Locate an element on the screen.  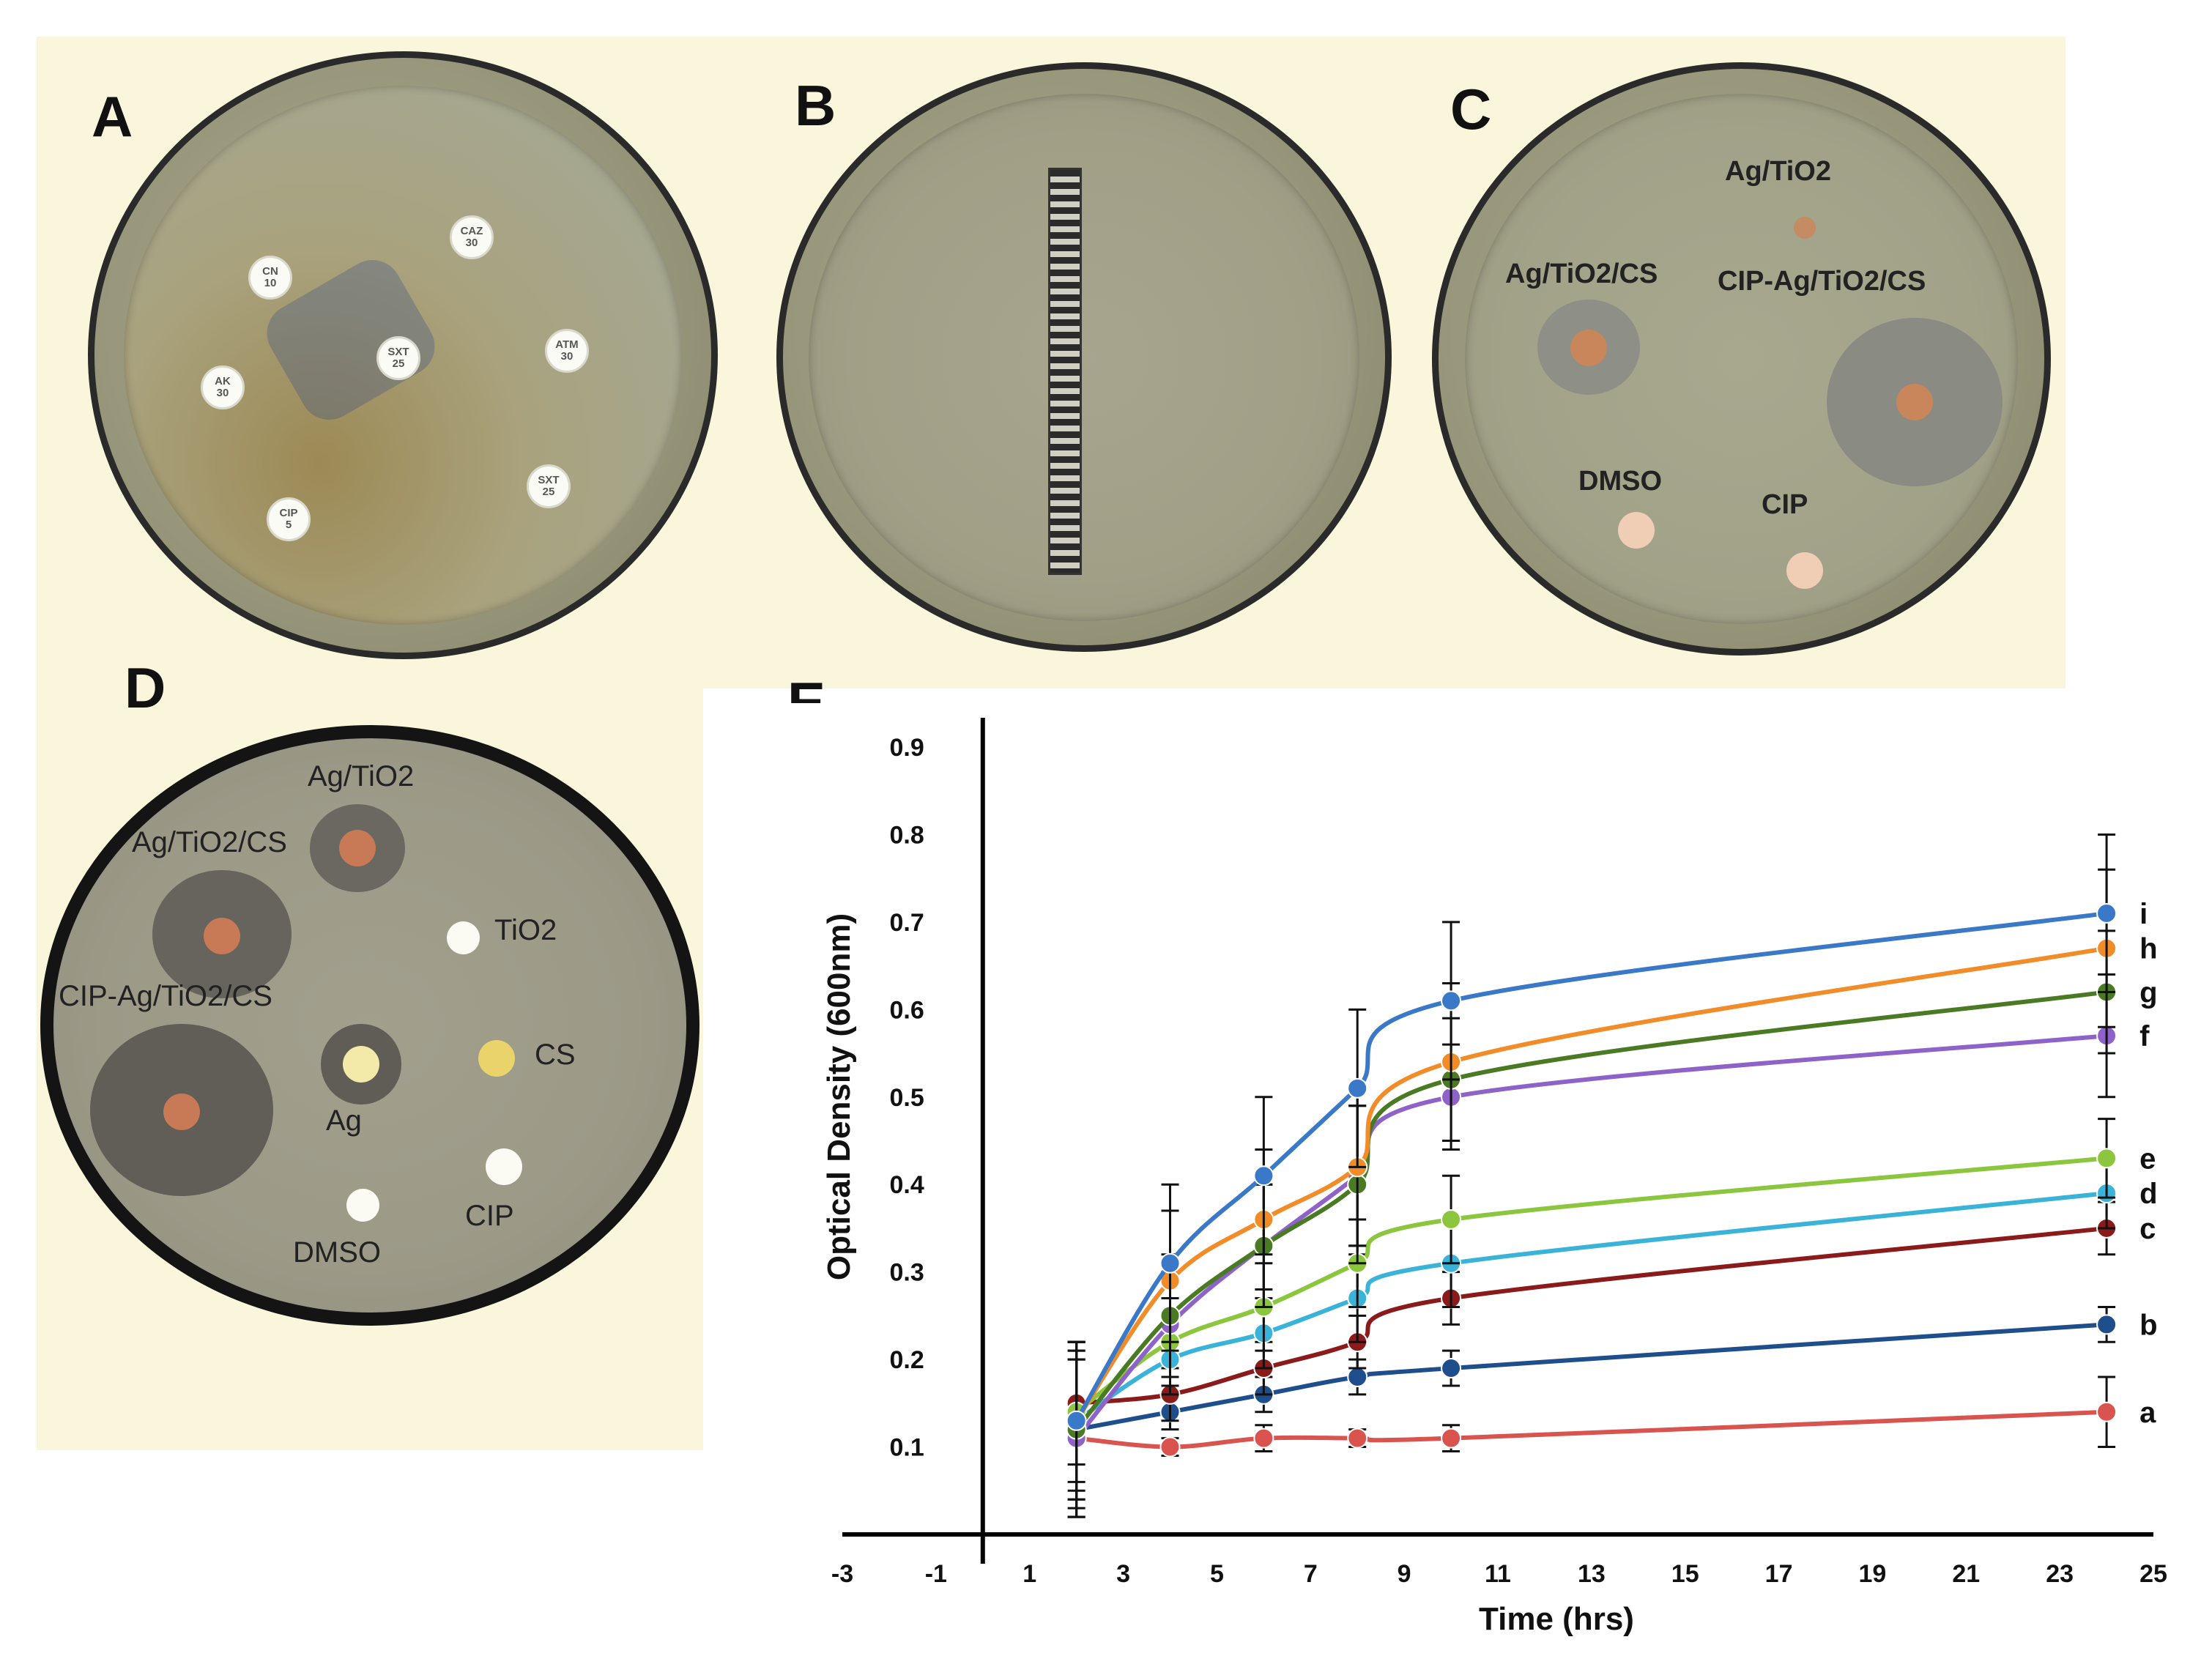
x-tick-label: 15 is located at coordinates (1685, 1574).